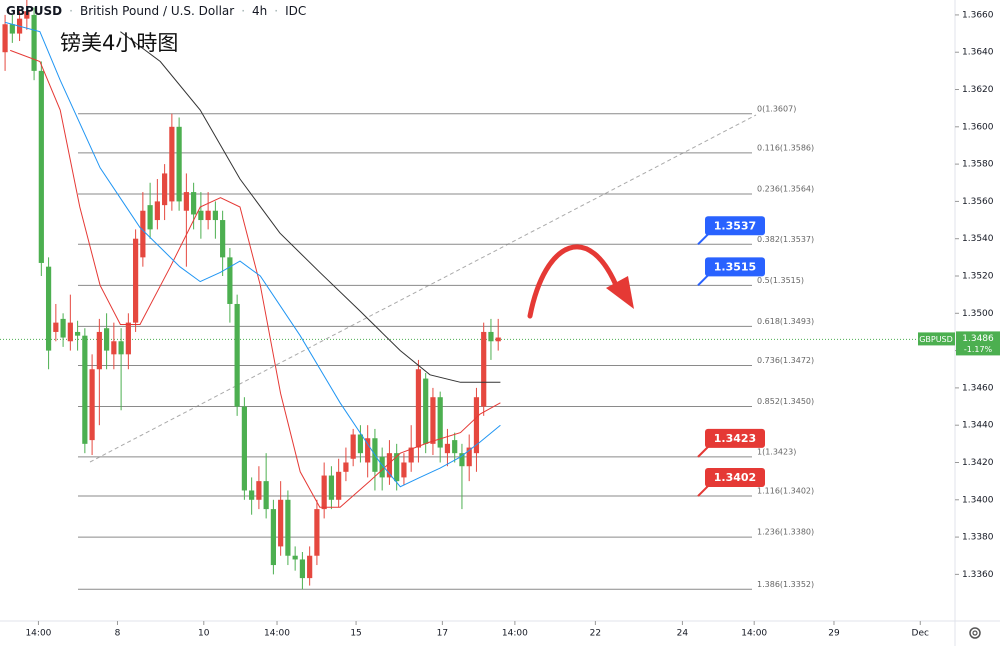 The image size is (1000, 646). Describe the element at coordinates (936, 339) in the screenshot. I see `symbol-badge` at that location.